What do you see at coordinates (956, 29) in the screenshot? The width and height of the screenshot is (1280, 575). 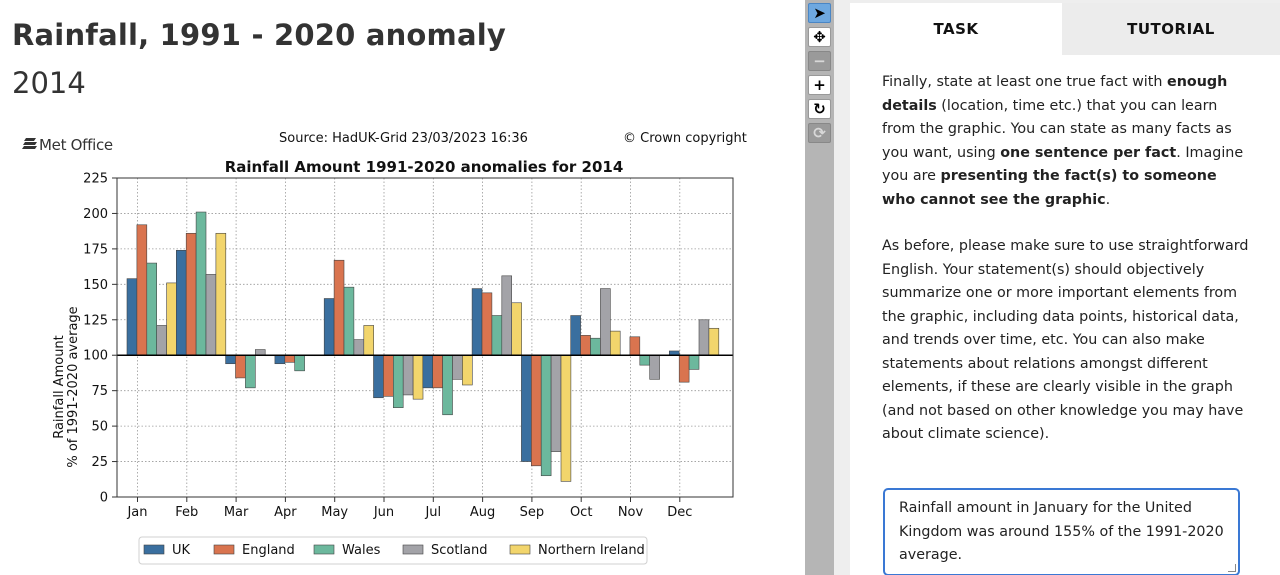 I see `tab-task: TASK` at bounding box center [956, 29].